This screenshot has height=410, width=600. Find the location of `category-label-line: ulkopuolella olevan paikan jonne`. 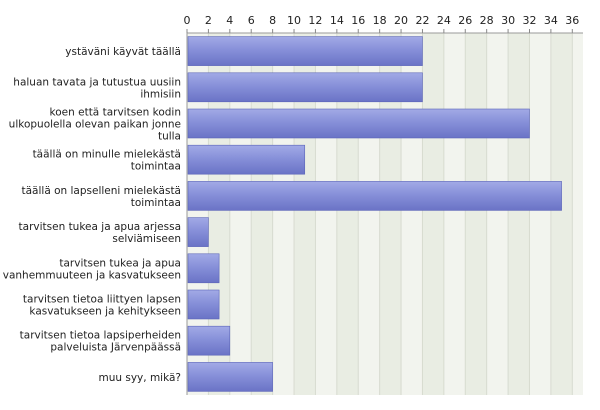

category-label-line: ulkopuolella olevan paikan jonne is located at coordinates (95, 125).